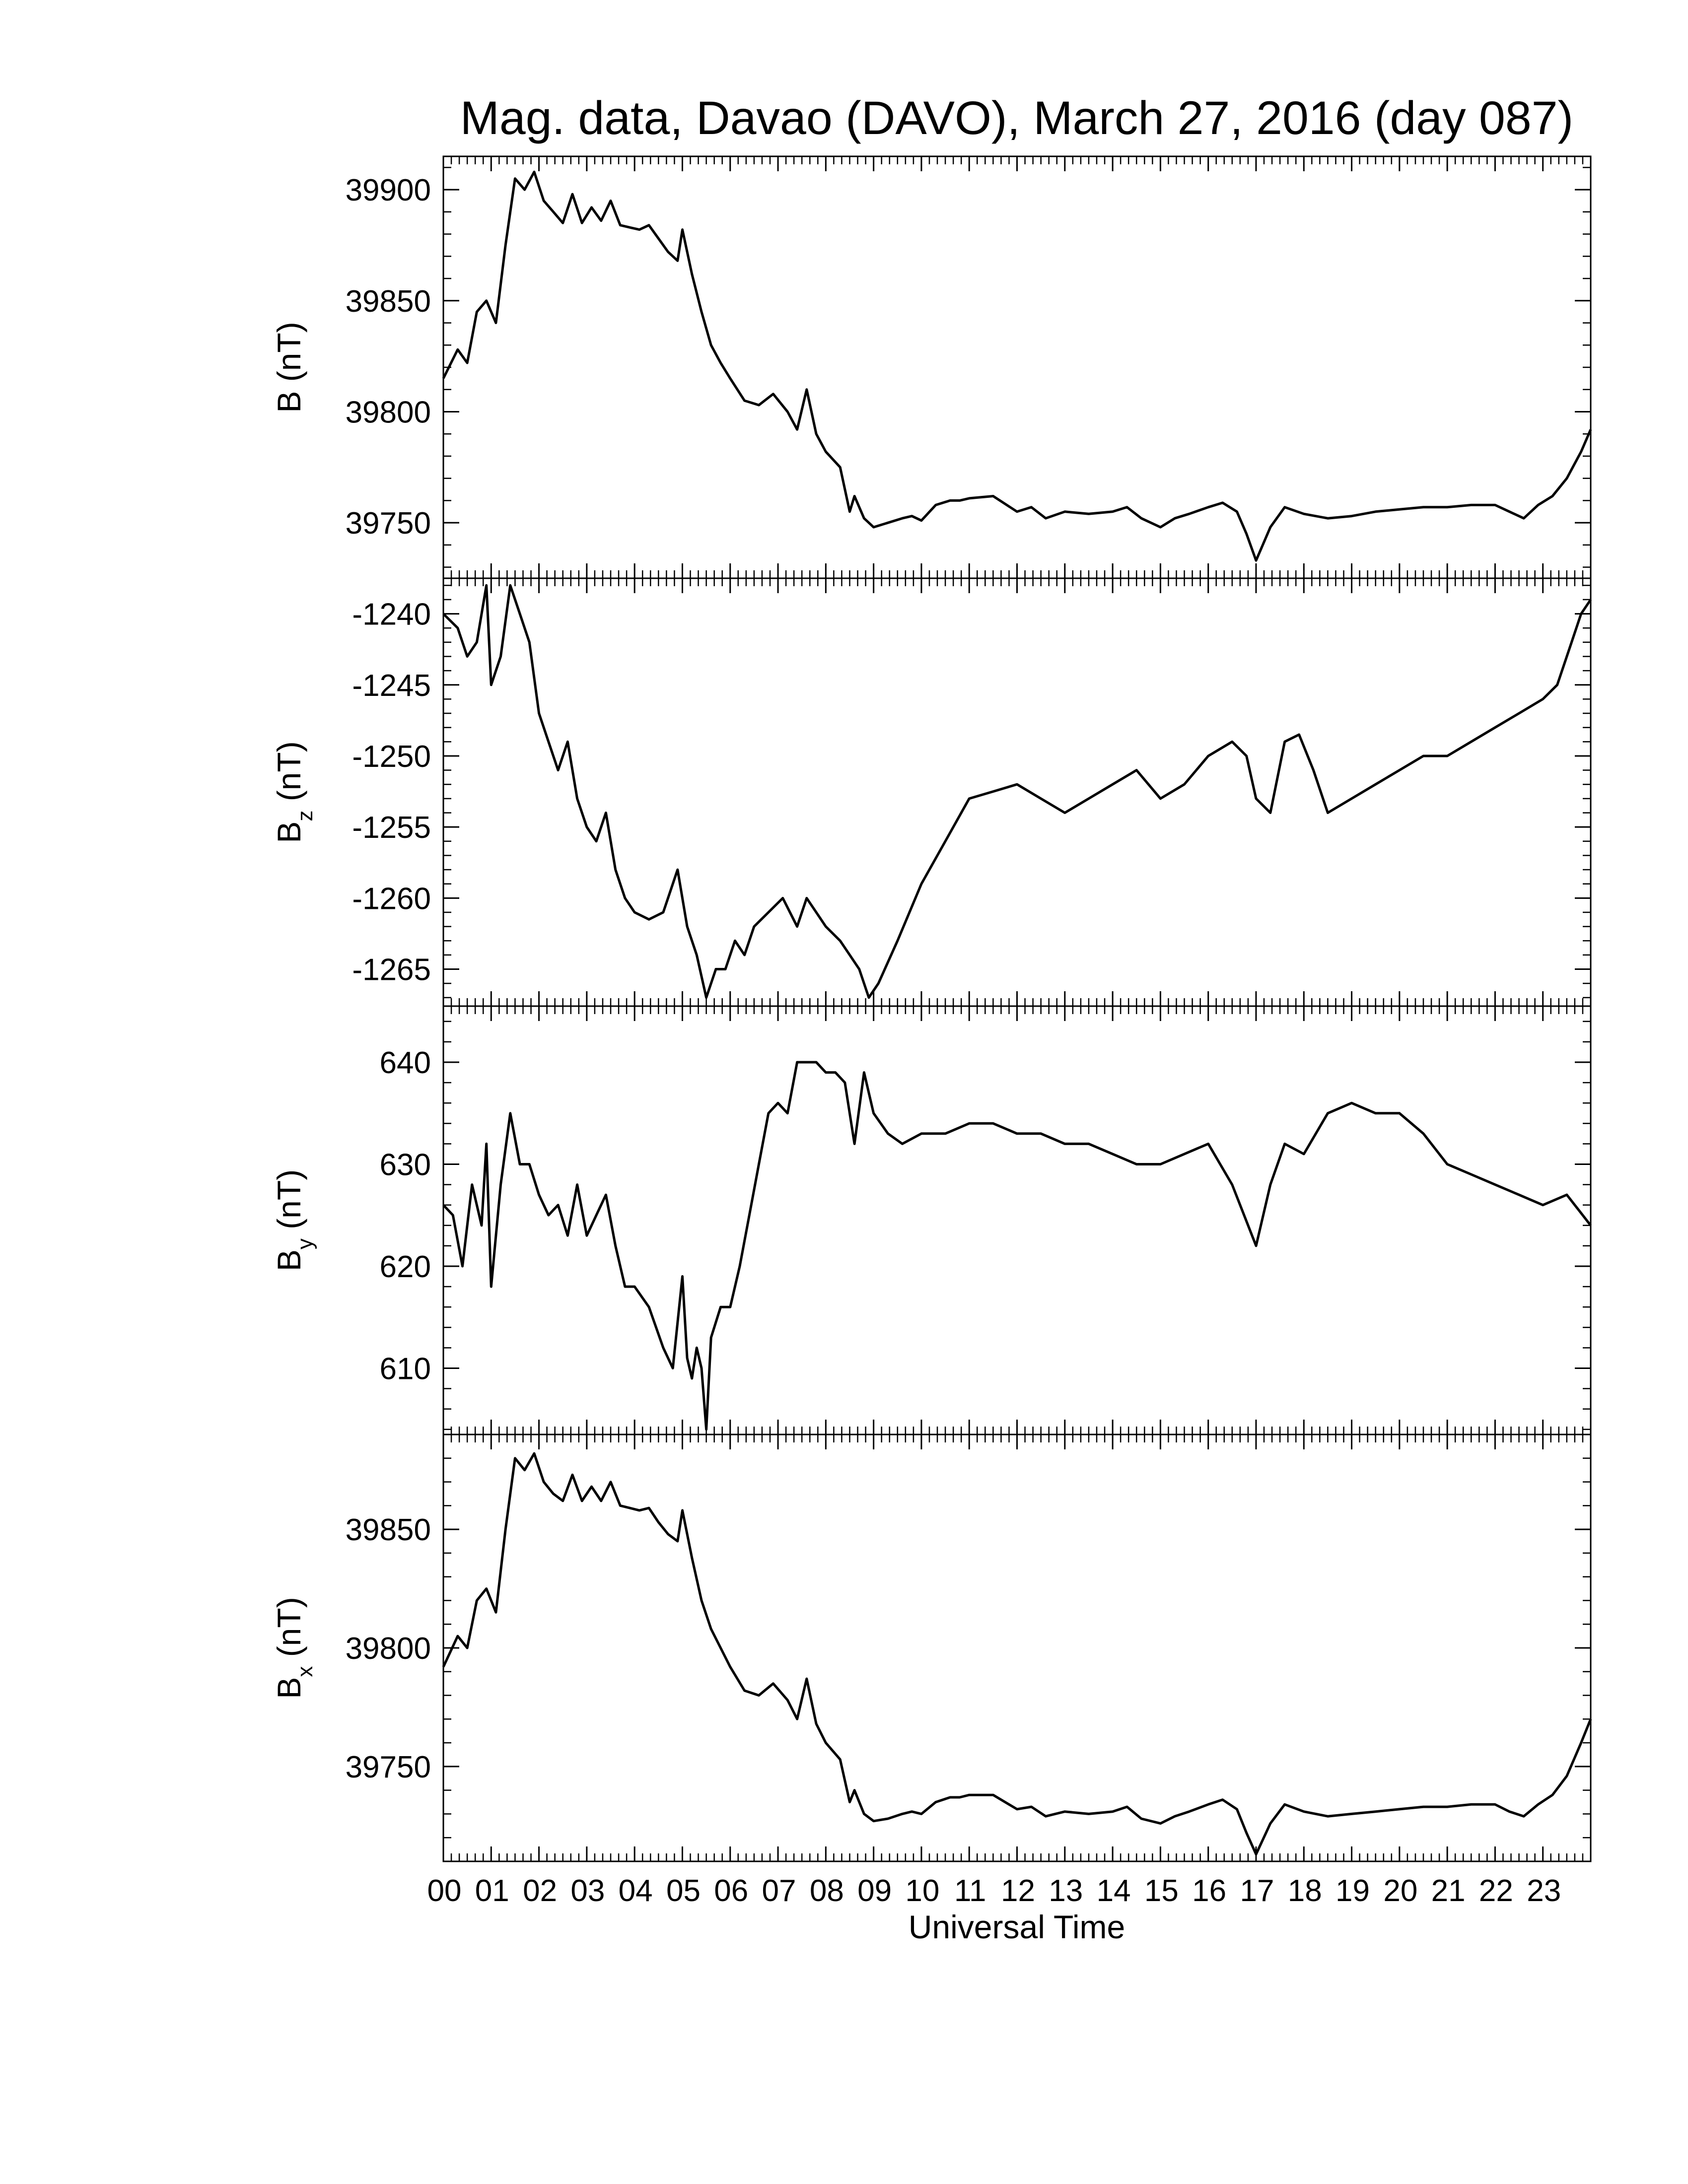 The width and height of the screenshot is (1688, 2184). Describe the element at coordinates (405, 1267) in the screenshot. I see `y-tick-label: 620` at that location.